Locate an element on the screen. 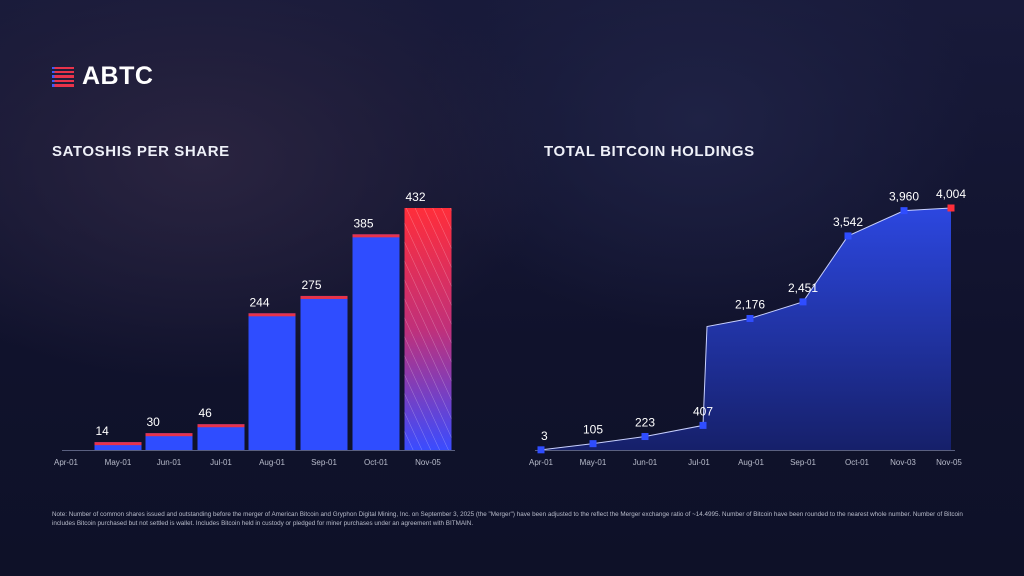 The width and height of the screenshot is (1024, 576). holdings-chart-title: TOTAL BITCOIN HOLDINGS is located at coordinates (649, 151).